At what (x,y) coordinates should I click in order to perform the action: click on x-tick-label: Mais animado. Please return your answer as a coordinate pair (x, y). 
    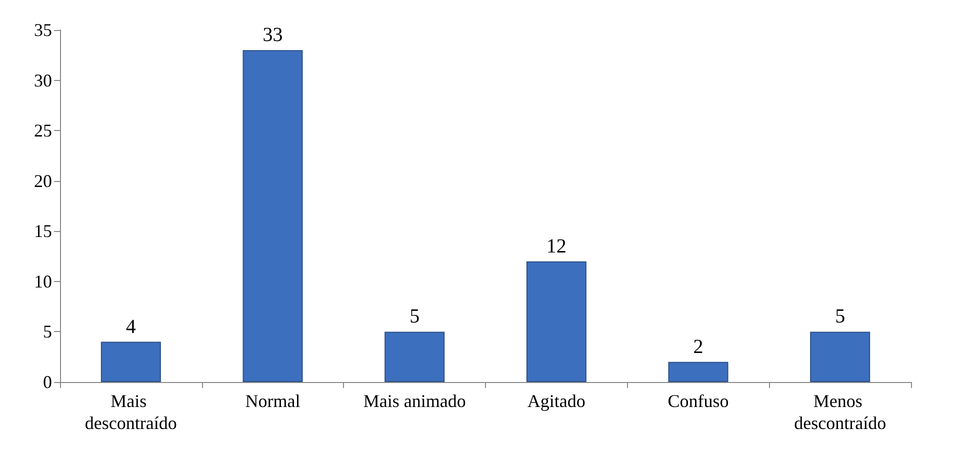
    Looking at the image, I should click on (414, 401).